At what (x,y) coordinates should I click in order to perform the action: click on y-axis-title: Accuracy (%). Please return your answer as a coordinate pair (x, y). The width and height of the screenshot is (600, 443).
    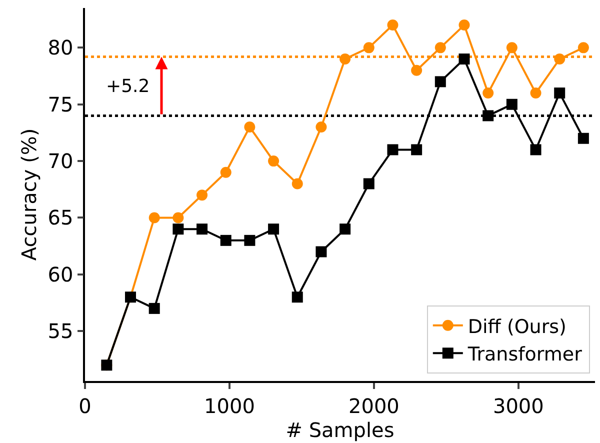
    Looking at the image, I should click on (28, 194).